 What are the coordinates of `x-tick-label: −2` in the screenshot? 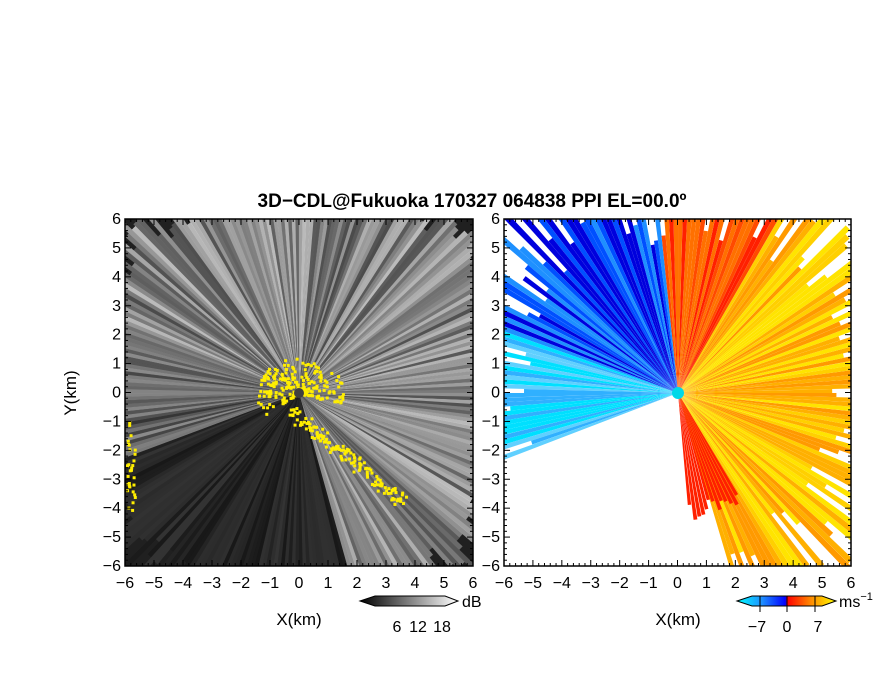 It's located at (241, 583).